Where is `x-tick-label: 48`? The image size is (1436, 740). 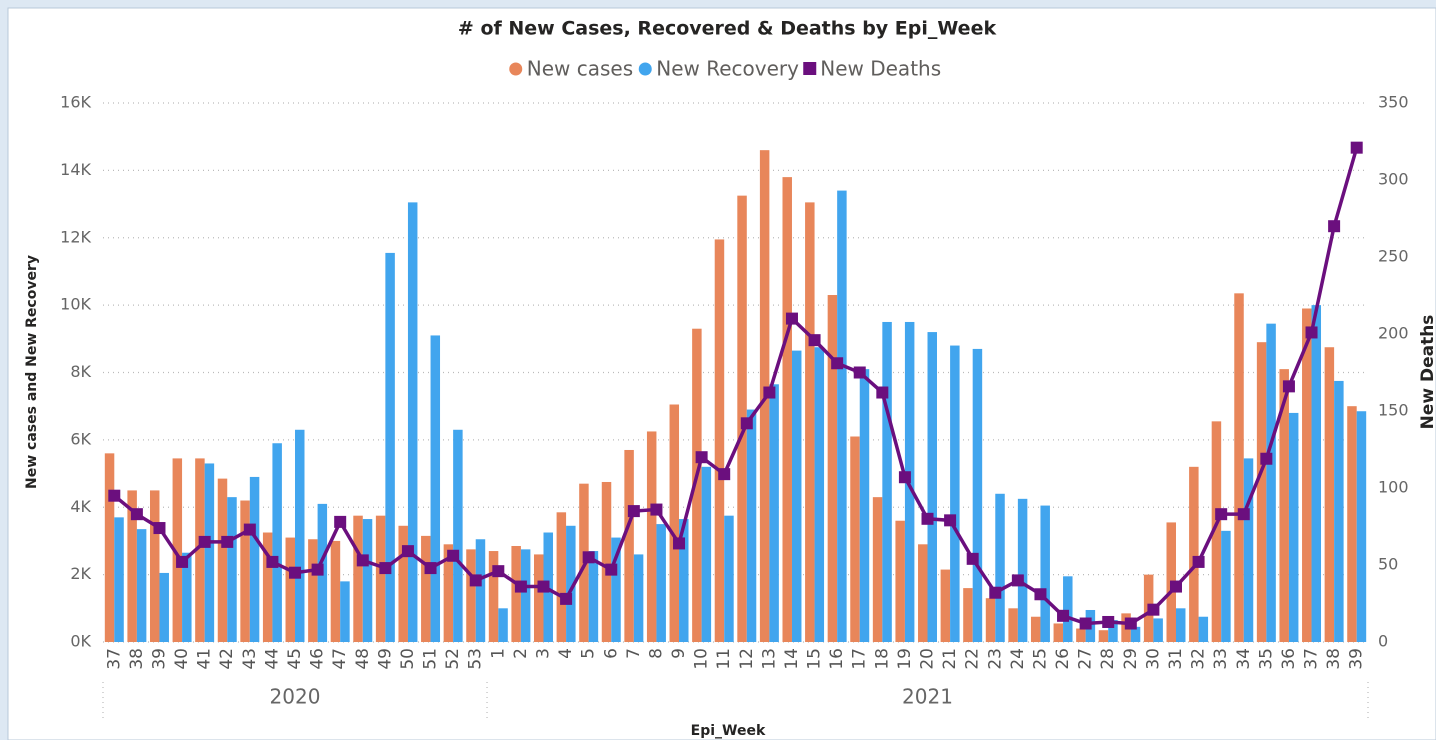
x-tick-label: 48 is located at coordinates (363, 659).